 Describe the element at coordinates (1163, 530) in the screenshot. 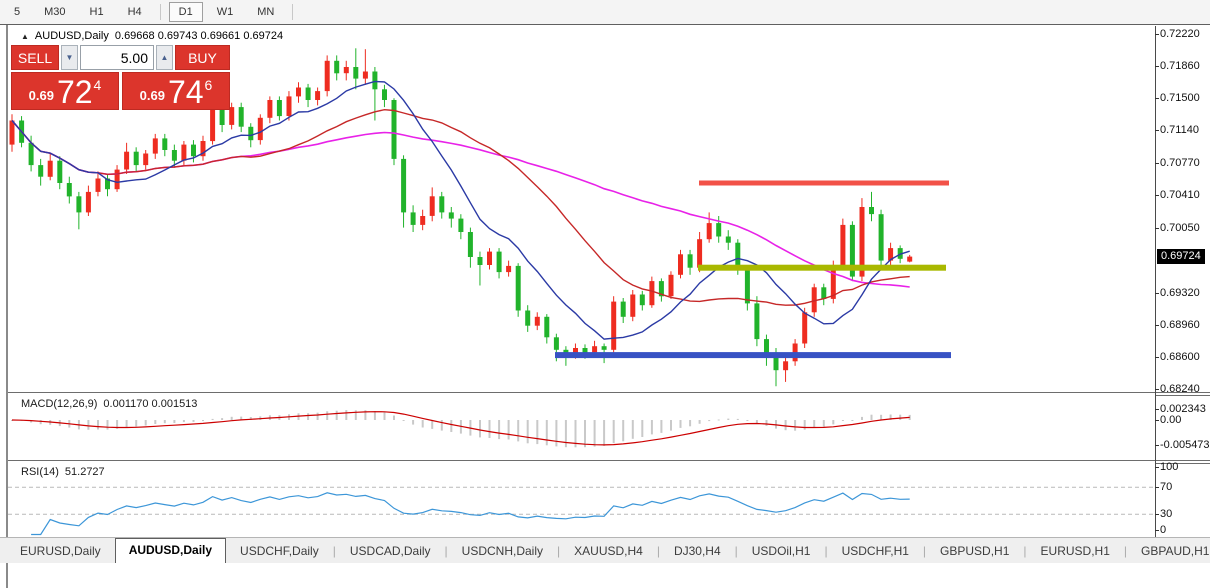

I see `rsi-axis-label: 0` at that location.